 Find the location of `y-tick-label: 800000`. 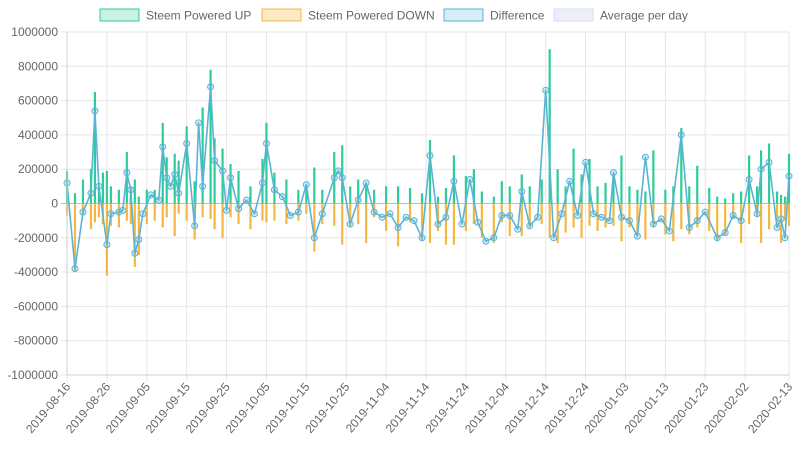

y-tick-label: 800000 is located at coordinates (38, 66).